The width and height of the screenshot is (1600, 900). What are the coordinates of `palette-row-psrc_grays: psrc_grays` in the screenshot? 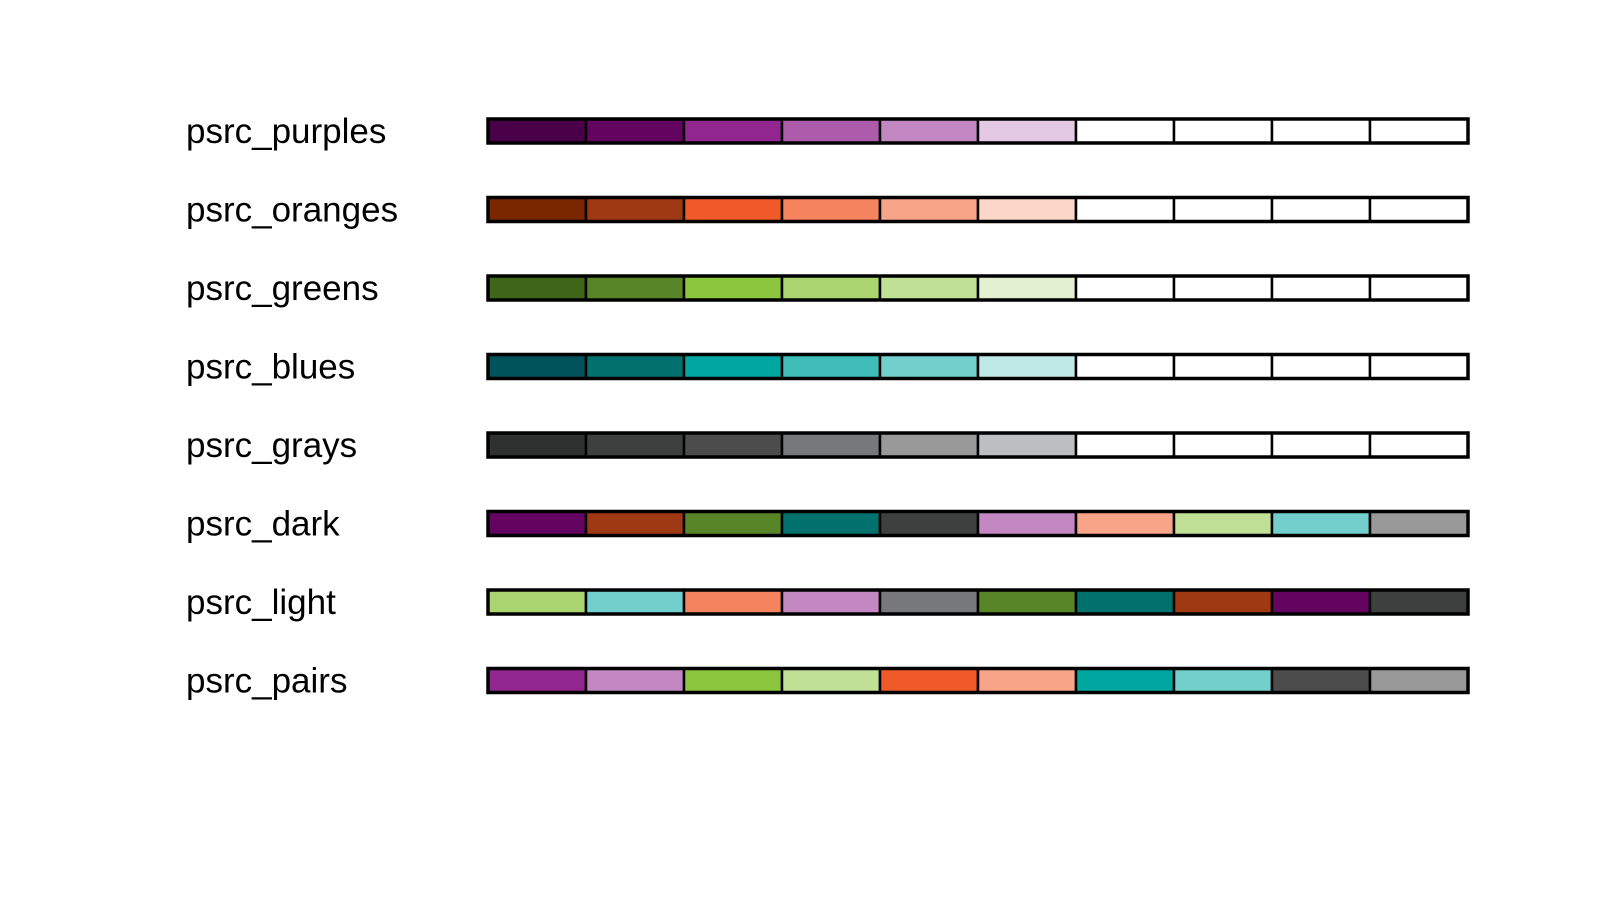 It's located at (828, 445).